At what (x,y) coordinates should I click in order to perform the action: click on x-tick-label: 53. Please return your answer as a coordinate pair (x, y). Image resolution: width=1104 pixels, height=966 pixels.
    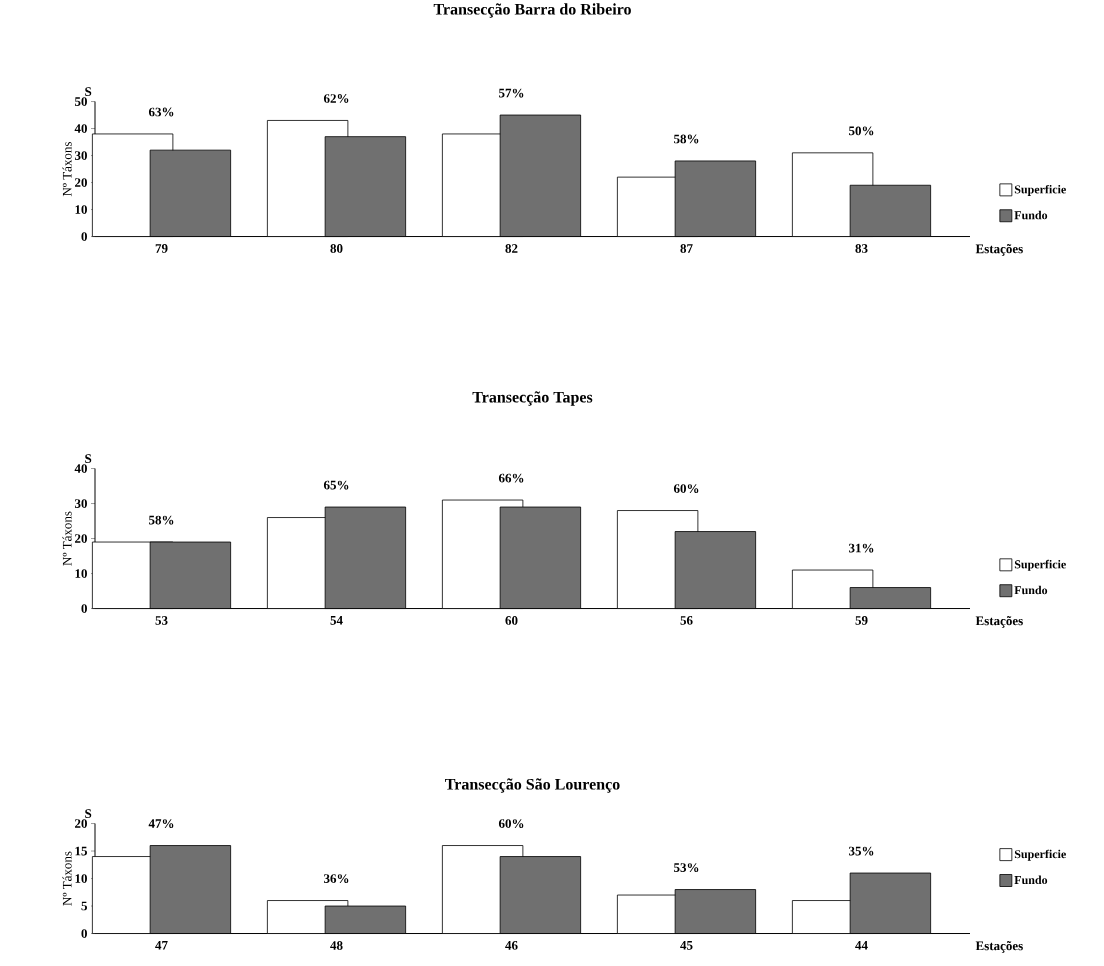
    Looking at the image, I should click on (161, 621).